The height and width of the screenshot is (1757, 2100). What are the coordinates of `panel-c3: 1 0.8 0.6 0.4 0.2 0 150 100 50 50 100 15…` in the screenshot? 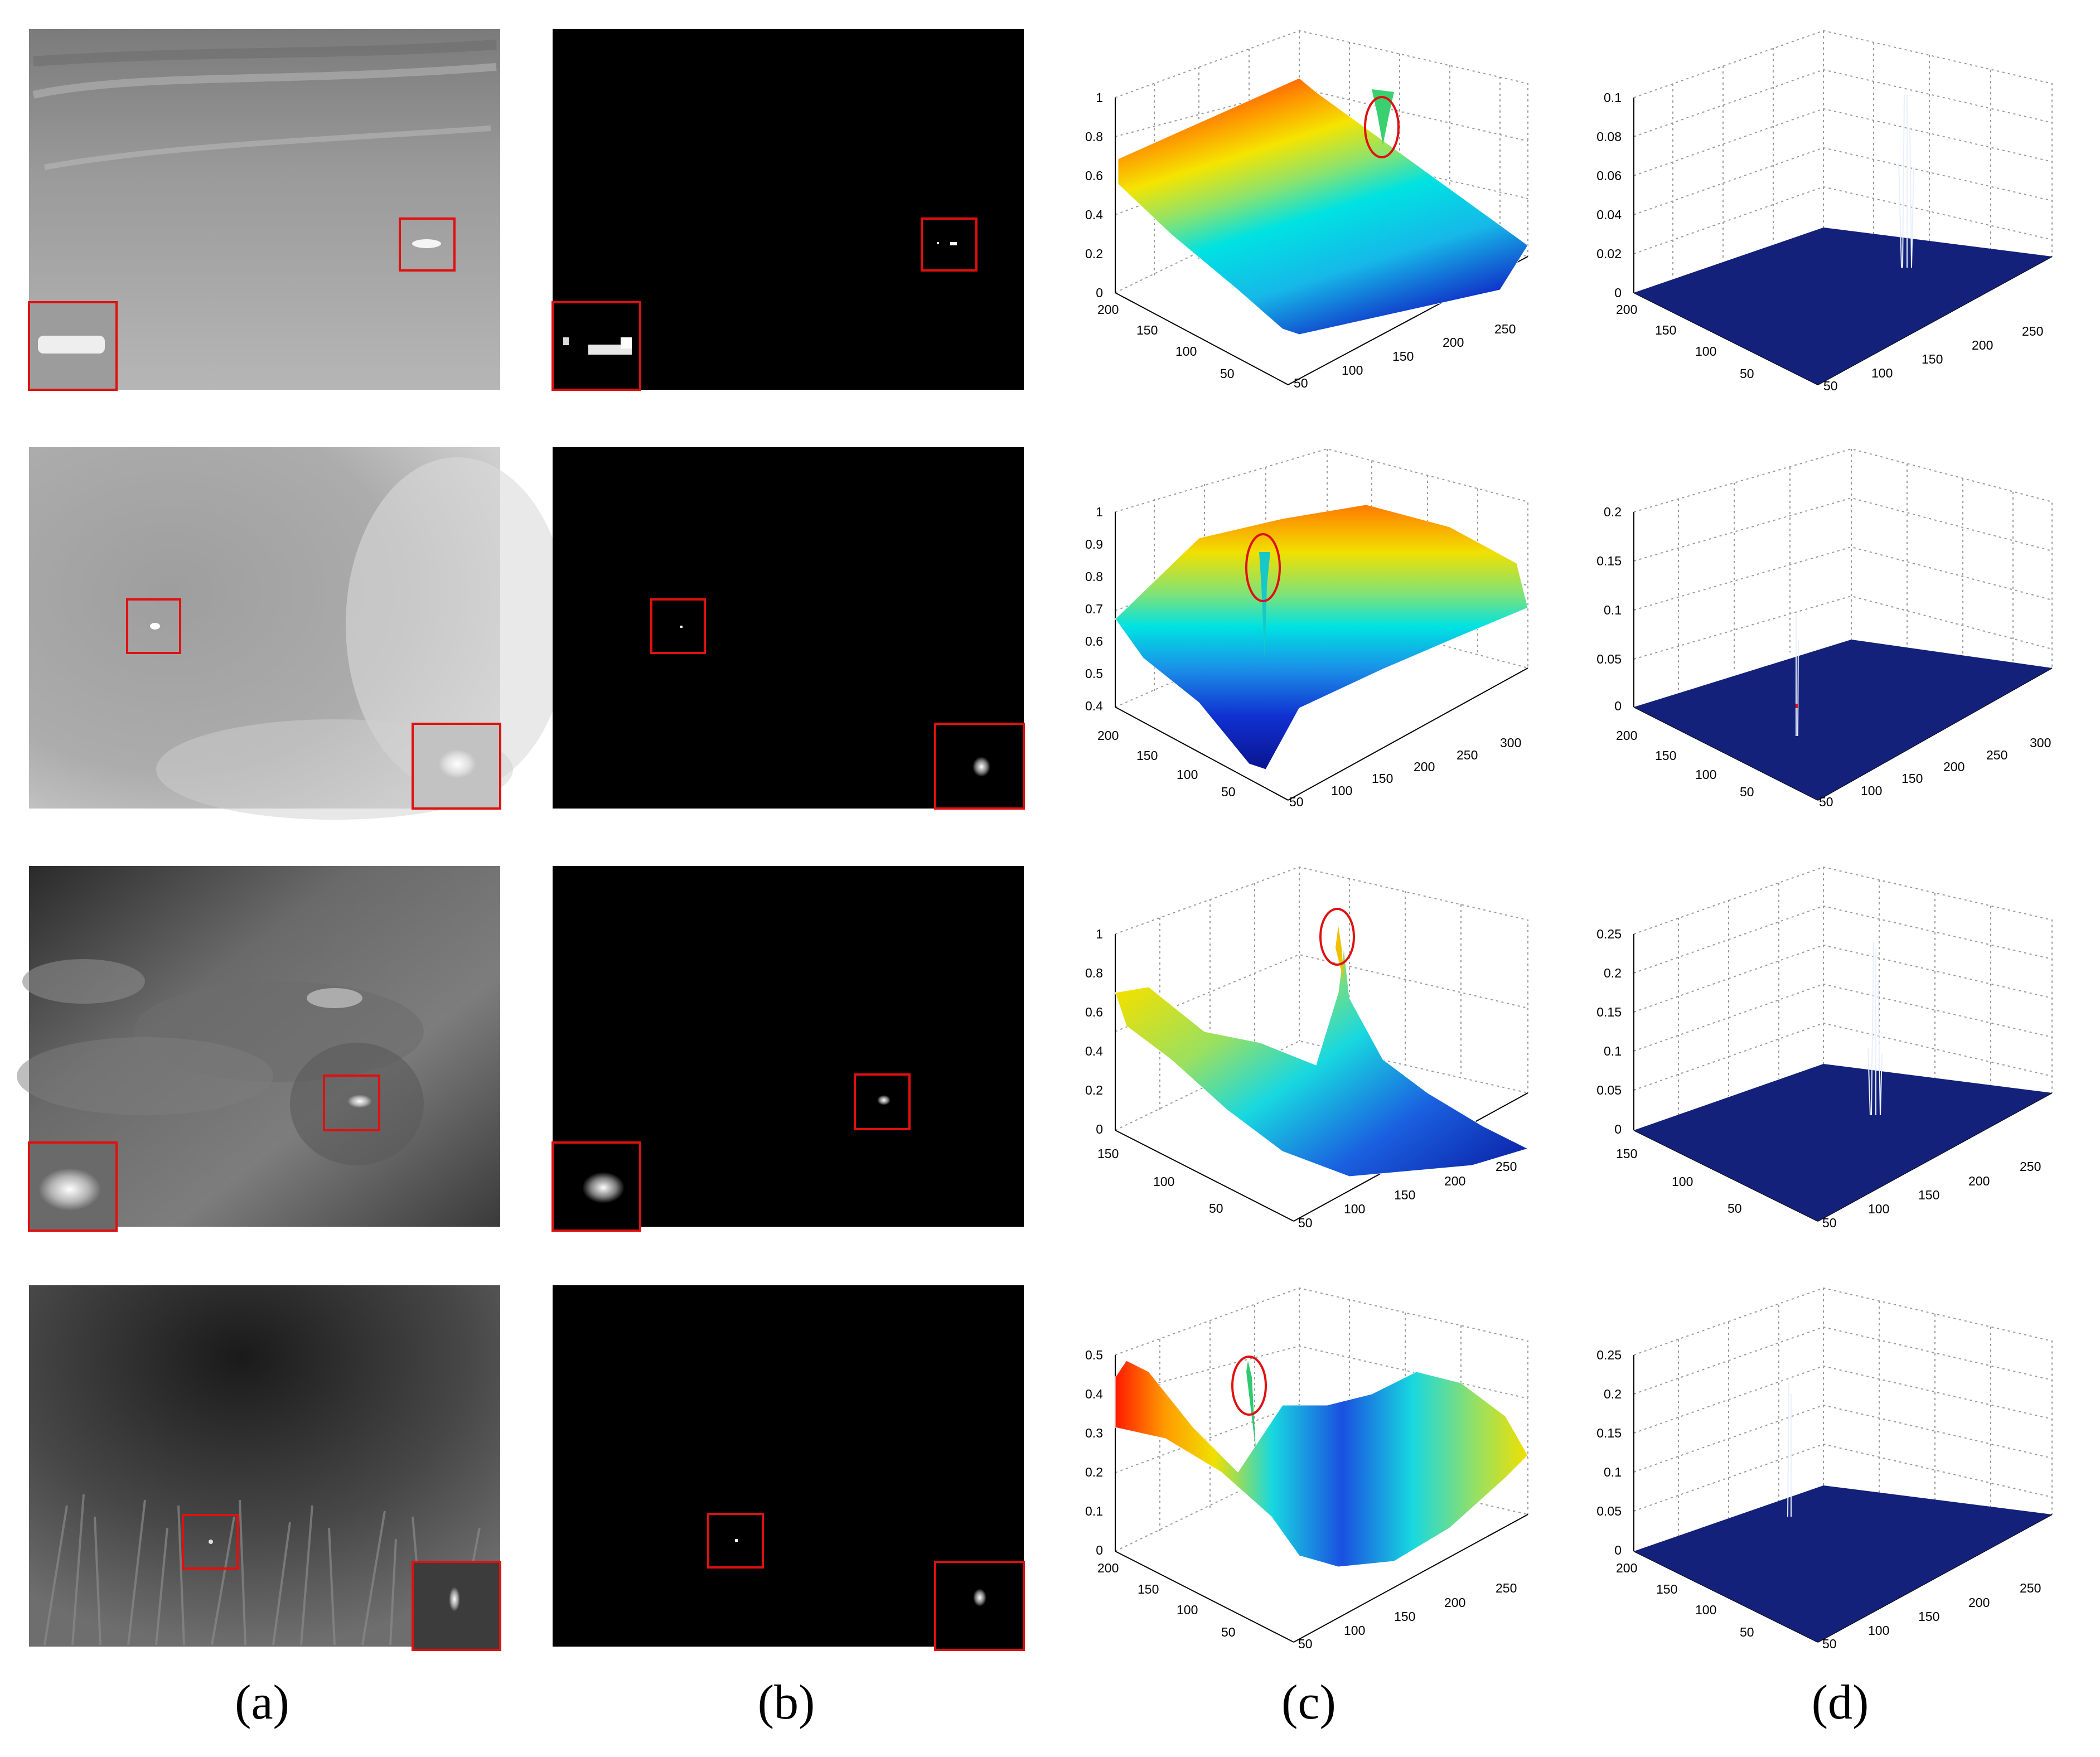 It's located at (1307, 1048).